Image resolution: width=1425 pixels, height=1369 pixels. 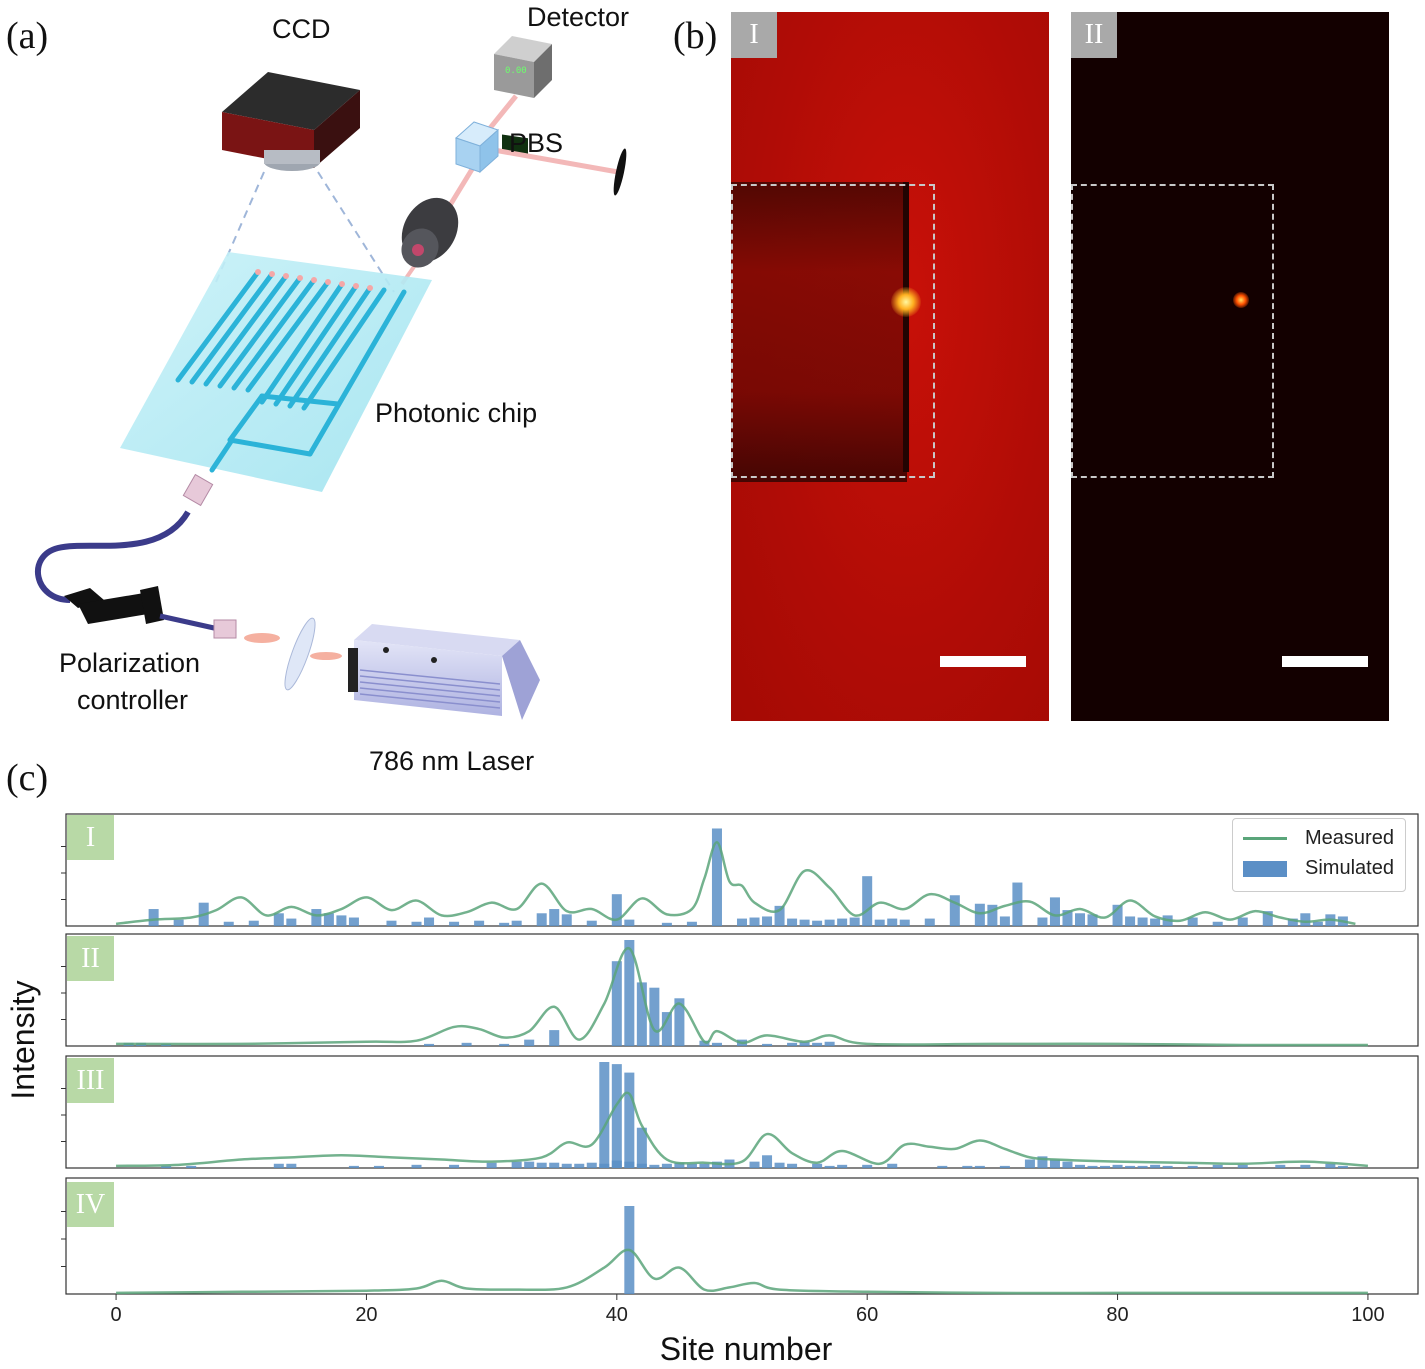 What do you see at coordinates (890, 366) in the screenshot?
I see `image-panel-I: I` at bounding box center [890, 366].